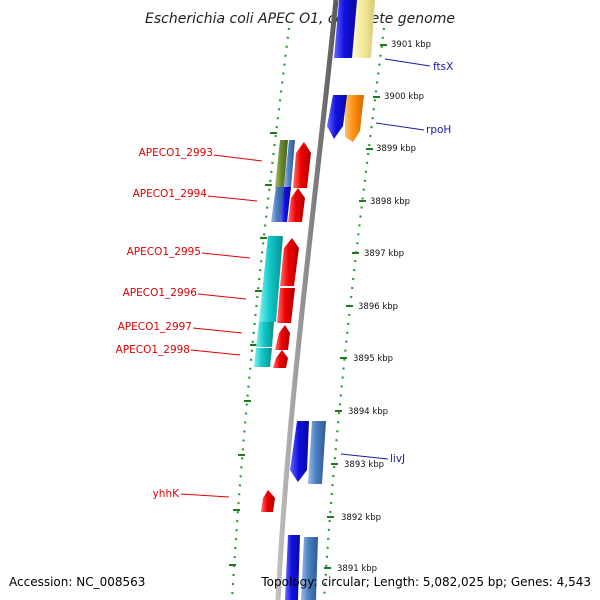 The image size is (600, 600). What do you see at coordinates (292, 567) in the screenshot?
I see `cds-blue-bottom` at bounding box center [292, 567].